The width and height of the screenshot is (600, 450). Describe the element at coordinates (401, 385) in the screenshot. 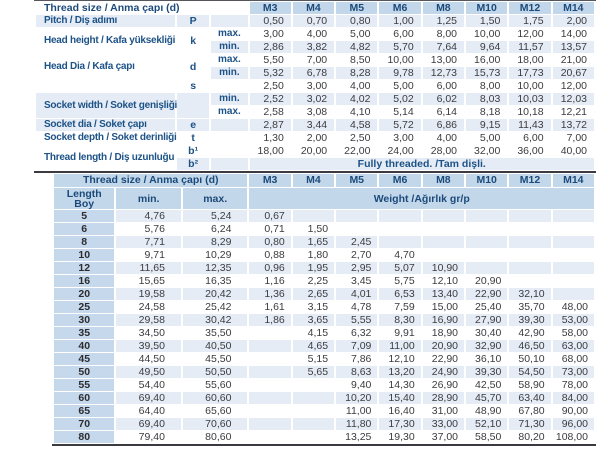

I see `weight-cell: 14,30` at that location.